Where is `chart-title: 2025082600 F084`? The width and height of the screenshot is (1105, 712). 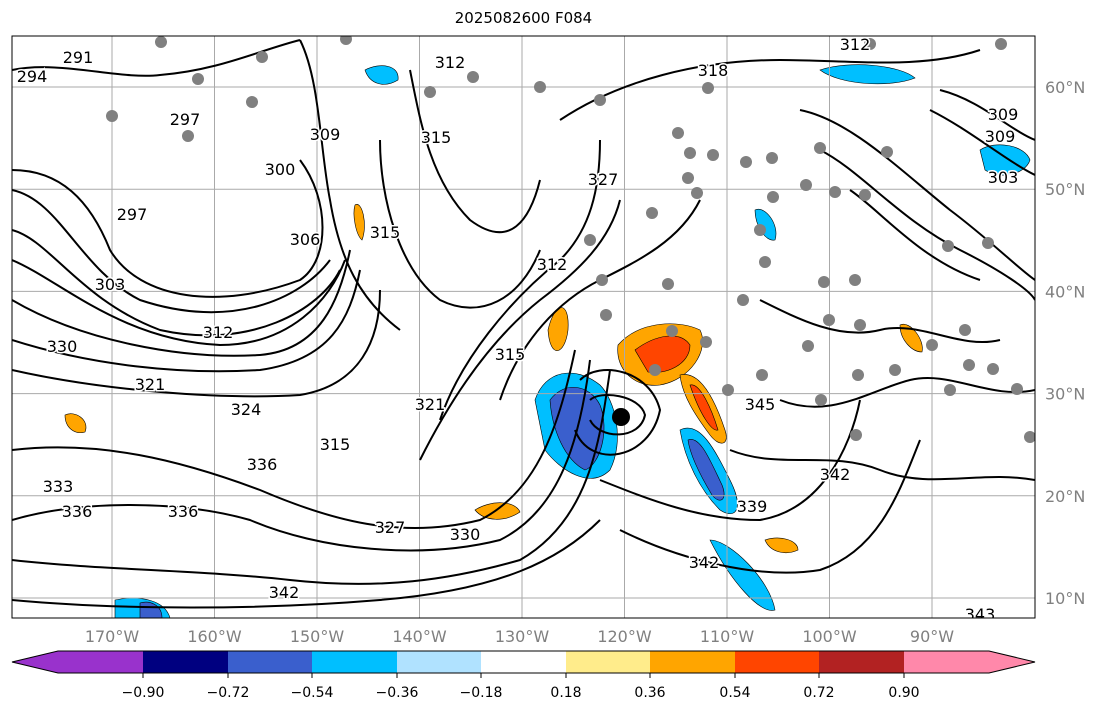 chart-title: 2025082600 F084 is located at coordinates (523, 18).